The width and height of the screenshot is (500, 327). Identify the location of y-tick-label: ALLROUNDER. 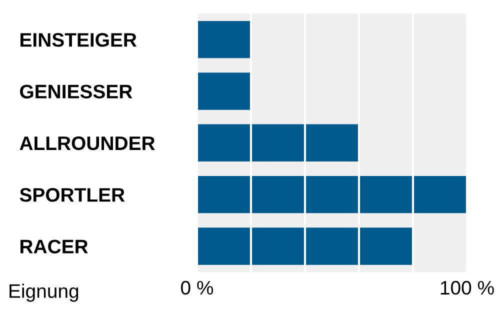
(87, 143).